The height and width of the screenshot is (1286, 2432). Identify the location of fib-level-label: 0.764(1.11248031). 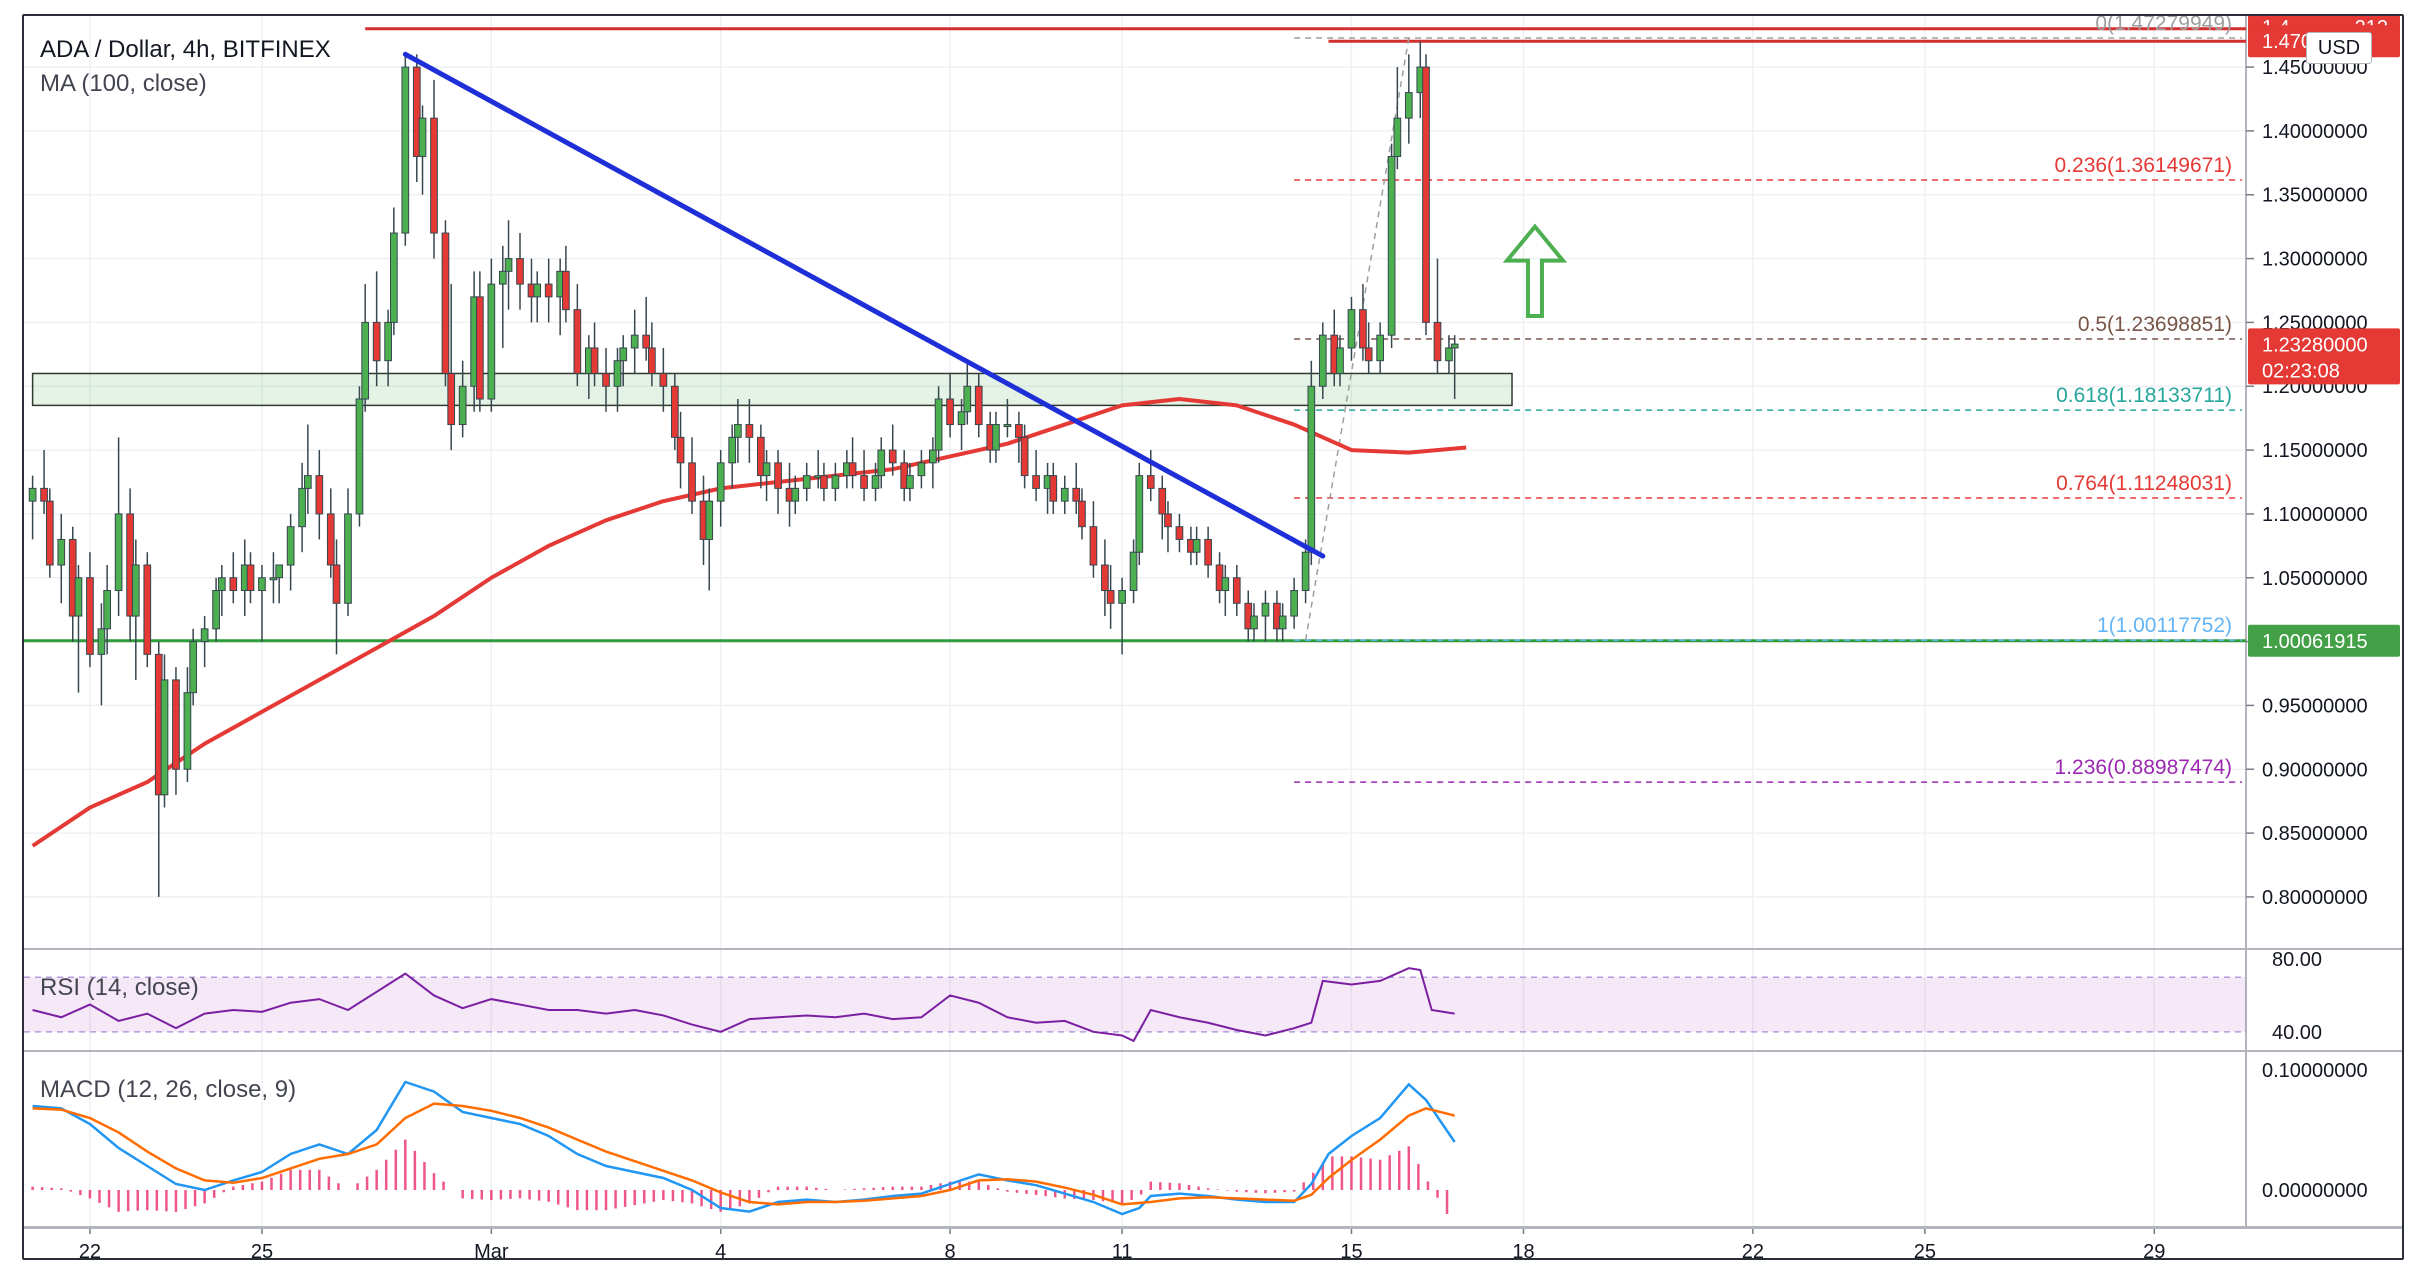
(2144, 483).